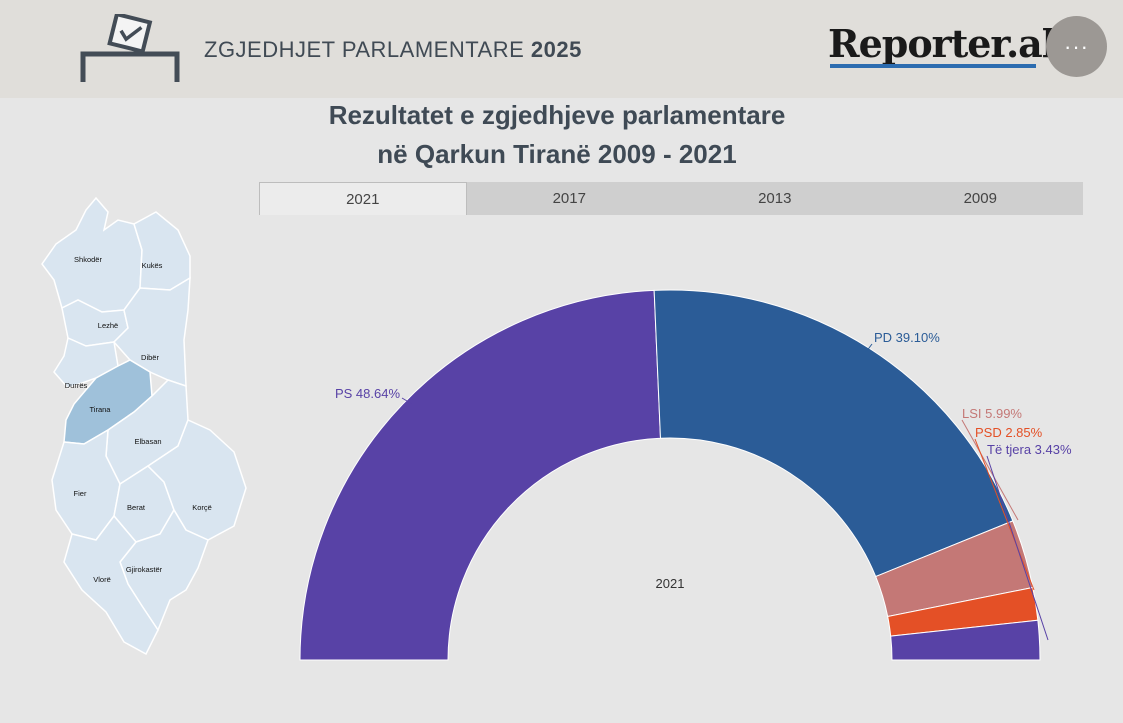  What do you see at coordinates (76, 385) in the screenshot?
I see `map-label-Durrës: Durrës` at bounding box center [76, 385].